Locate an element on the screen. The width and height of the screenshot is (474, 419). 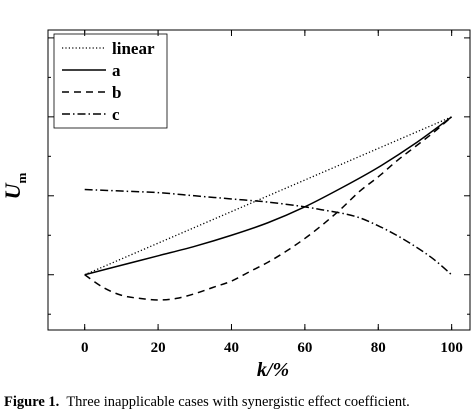
legend-box is located at coordinates (110, 81).